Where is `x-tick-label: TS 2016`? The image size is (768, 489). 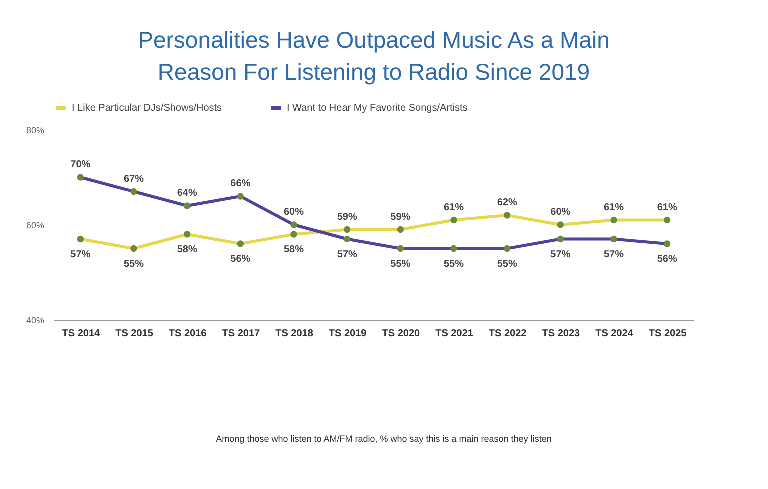
x-tick-label: TS 2016 is located at coordinates (188, 334).